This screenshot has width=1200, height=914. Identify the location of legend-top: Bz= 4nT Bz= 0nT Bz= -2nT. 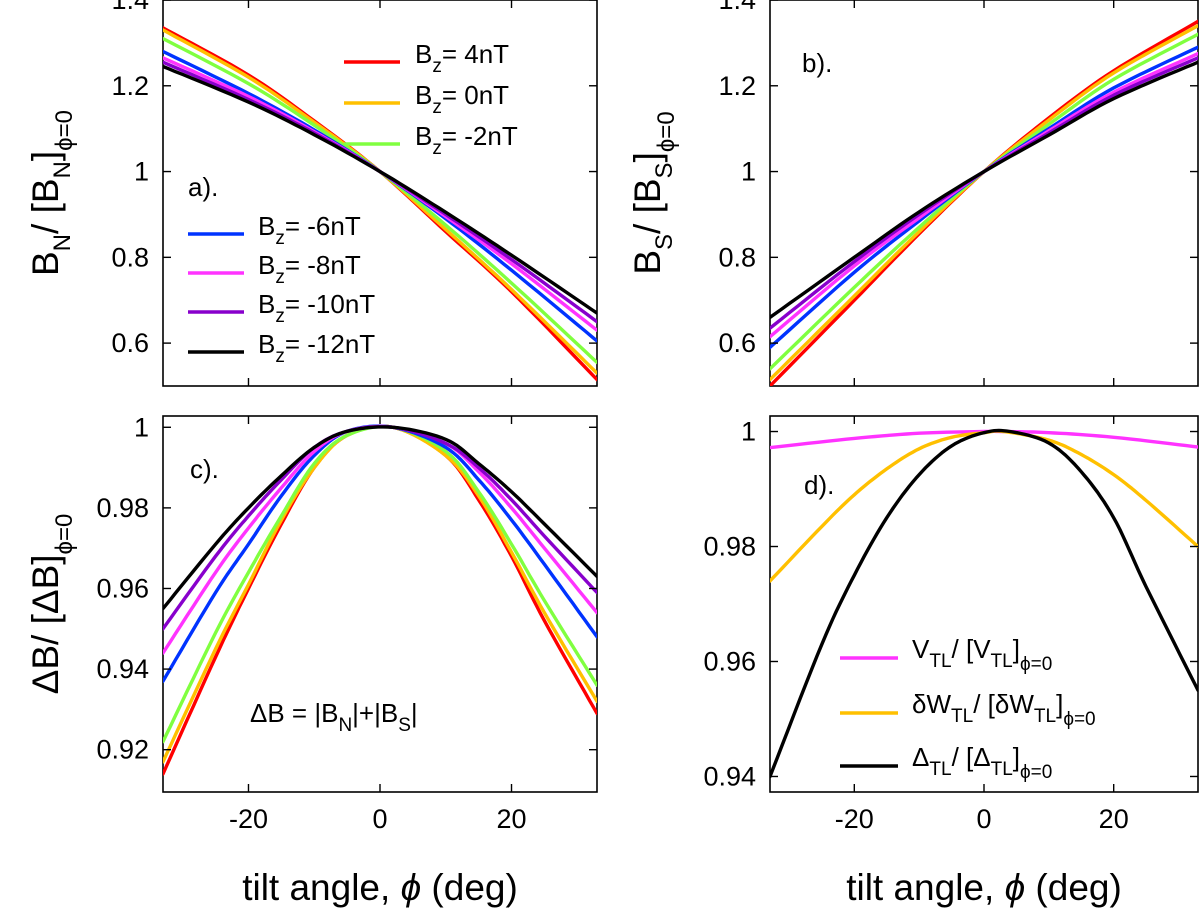
(431, 99).